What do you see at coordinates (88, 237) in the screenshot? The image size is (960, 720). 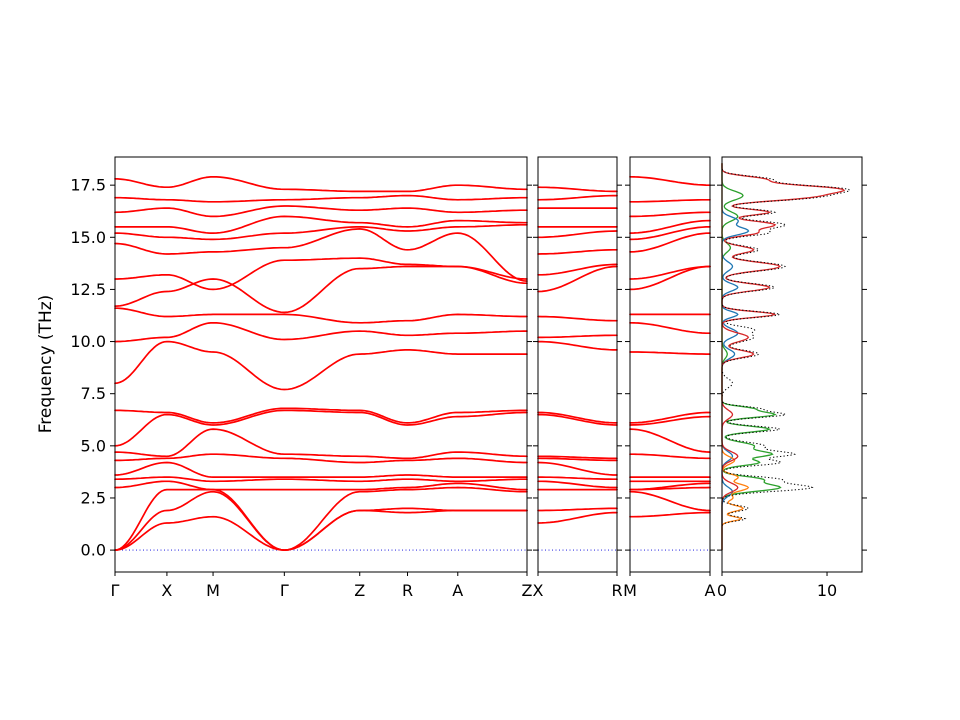 I see `y-axis-tick-label: 15.0` at bounding box center [88, 237].